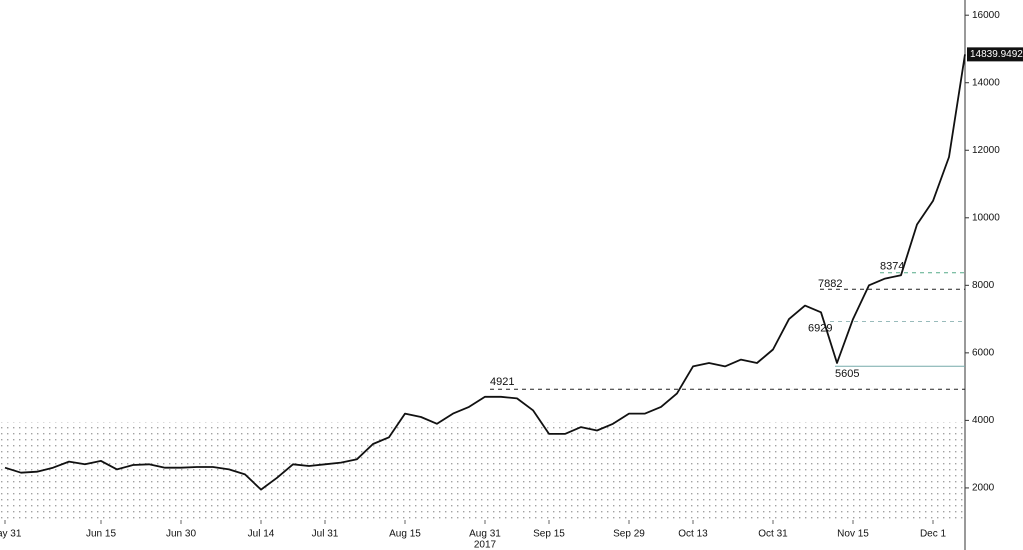 The width and height of the screenshot is (1023, 550). I want to click on last-price-label: 14839.9492, so click(996, 54).